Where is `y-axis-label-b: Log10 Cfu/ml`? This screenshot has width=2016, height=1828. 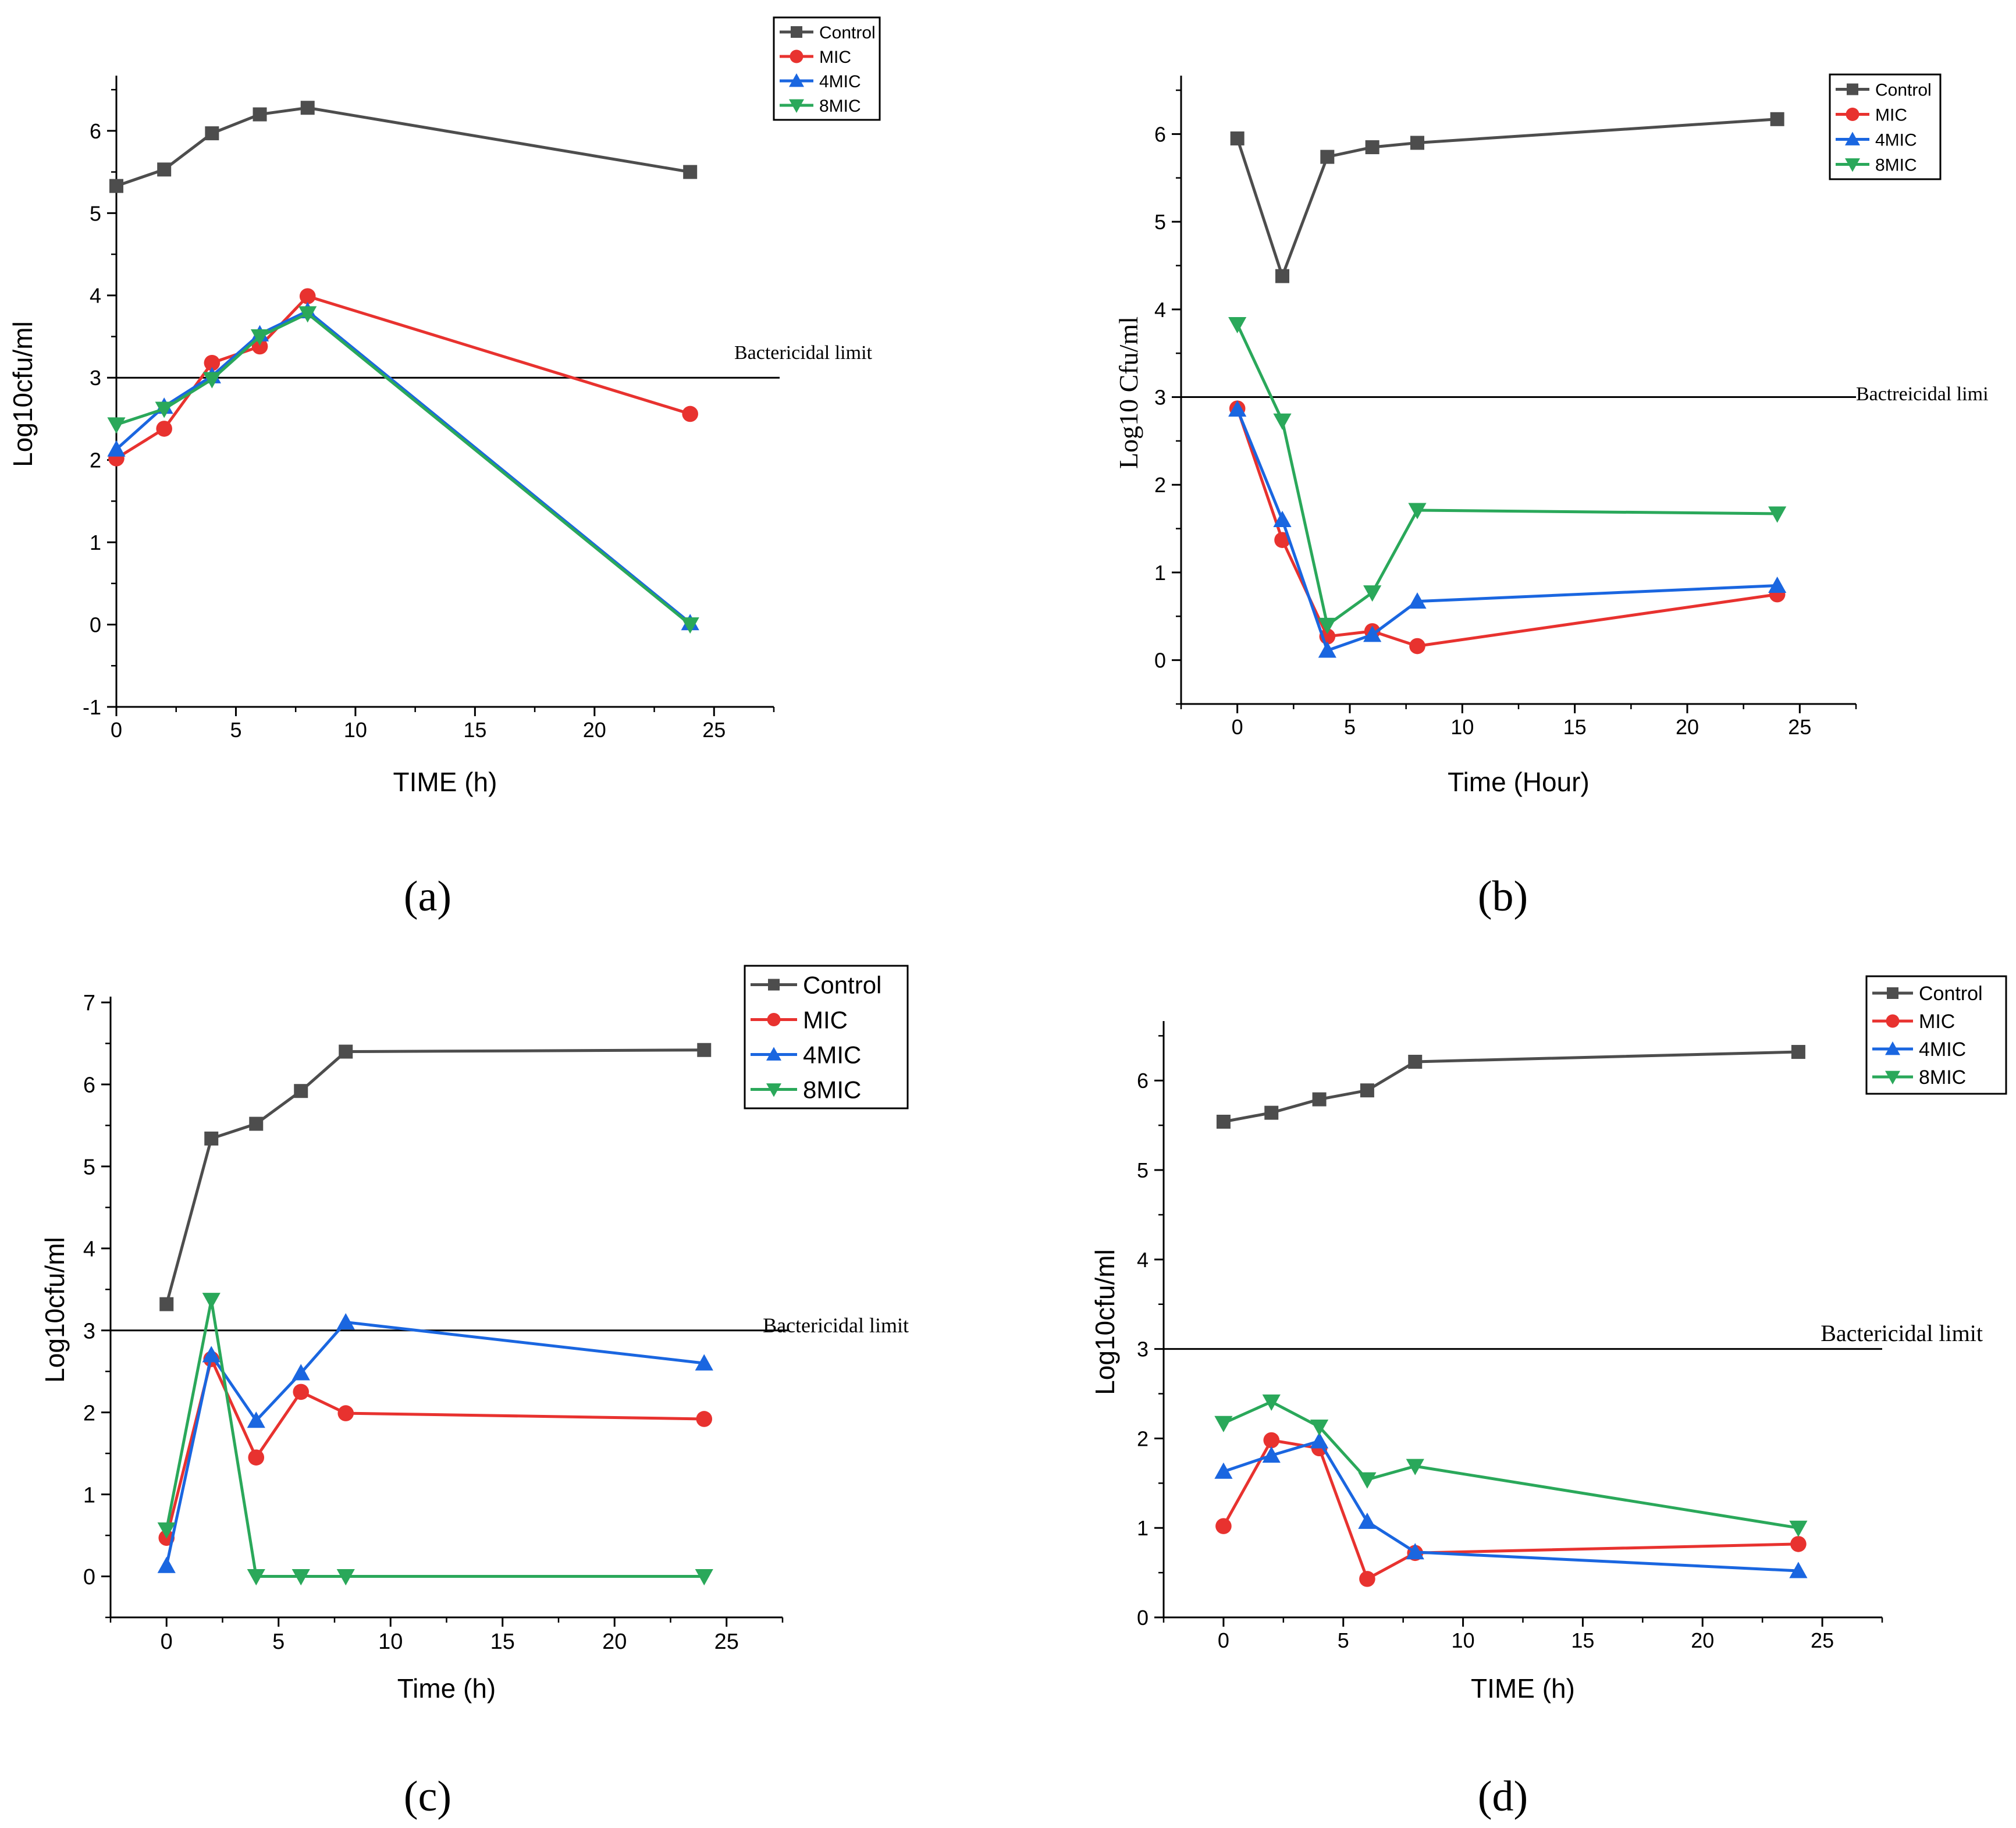
y-axis-label-b: Log10 Cfu/ml is located at coordinates (1128, 393).